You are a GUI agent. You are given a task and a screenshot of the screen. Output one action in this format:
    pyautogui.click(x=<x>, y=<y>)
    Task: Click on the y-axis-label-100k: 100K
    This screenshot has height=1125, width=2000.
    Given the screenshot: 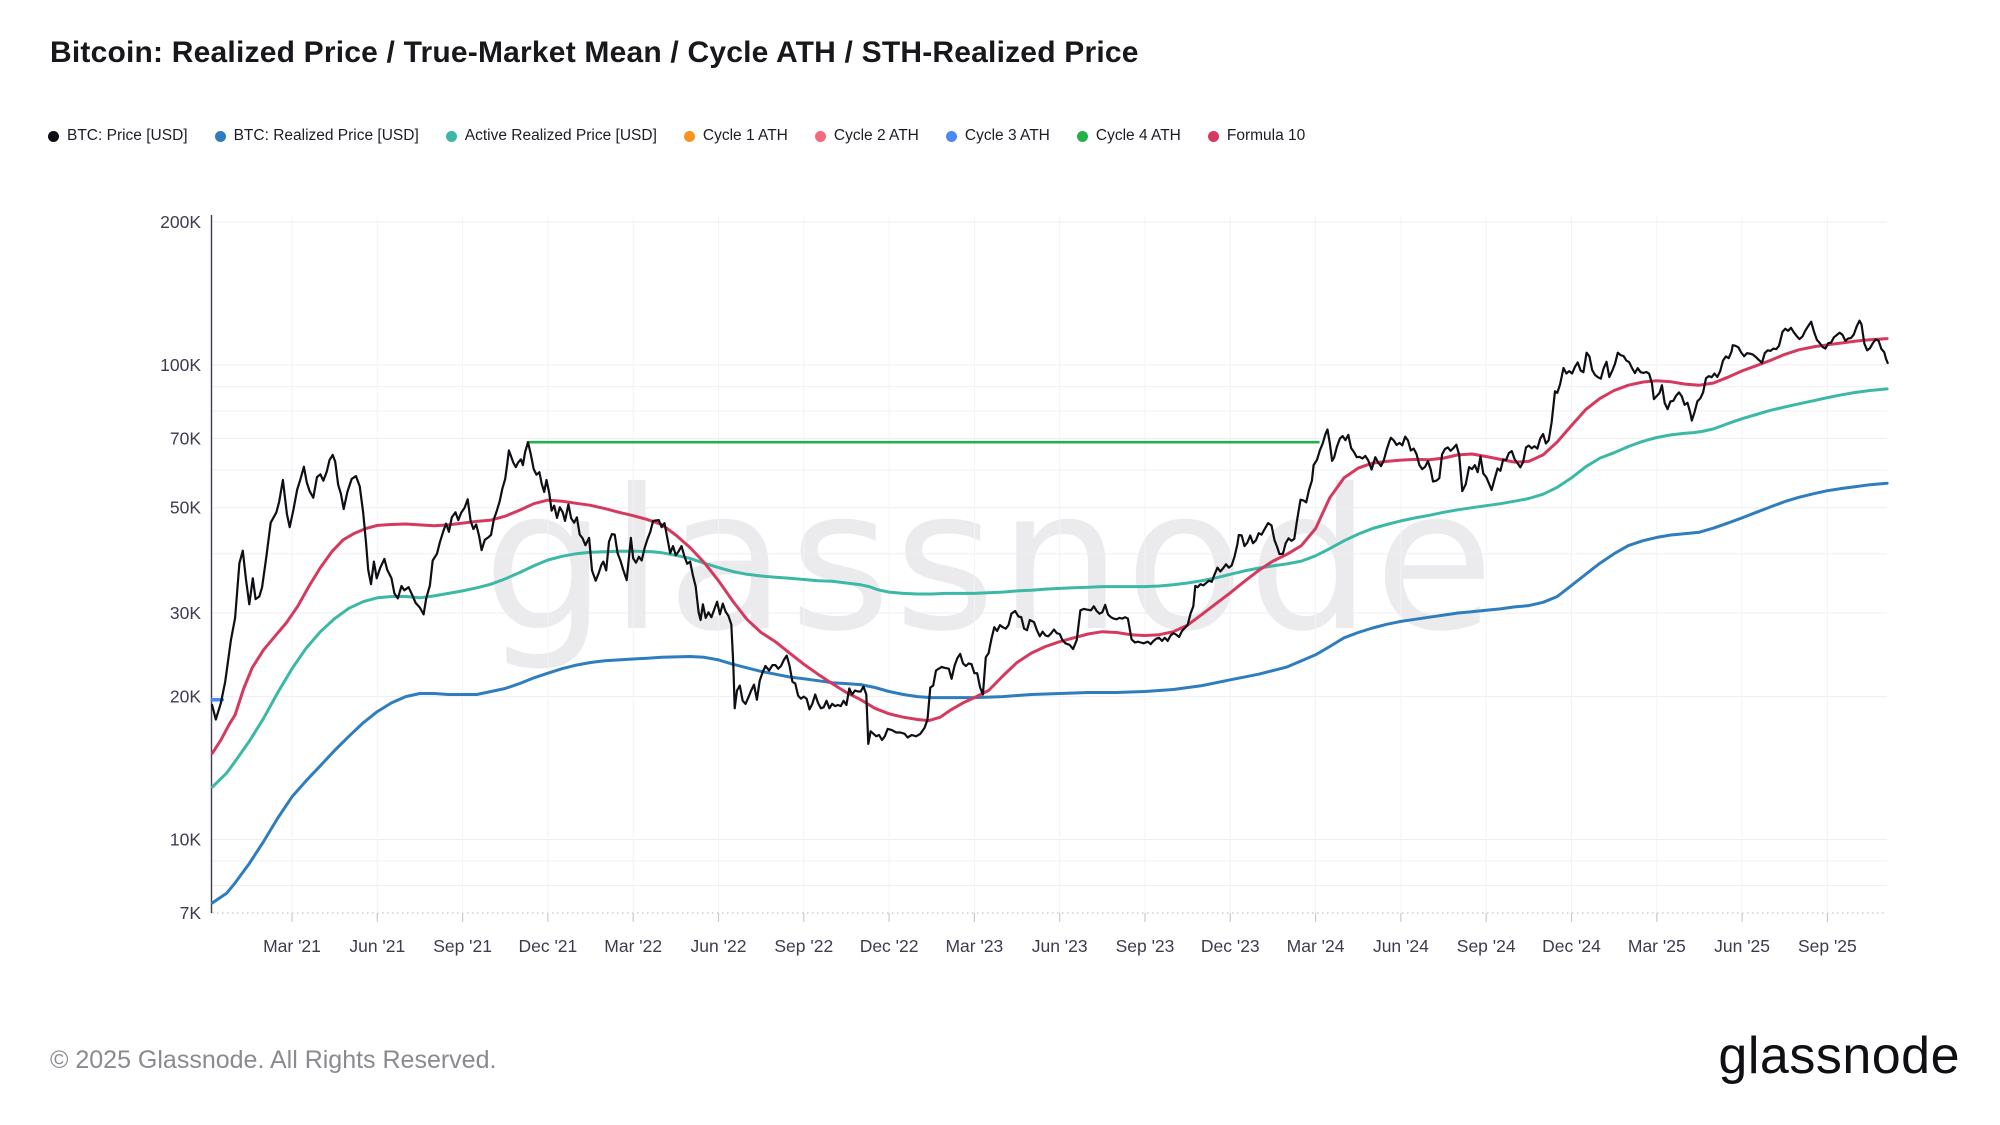 What is the action you would take?
    pyautogui.click(x=180, y=365)
    